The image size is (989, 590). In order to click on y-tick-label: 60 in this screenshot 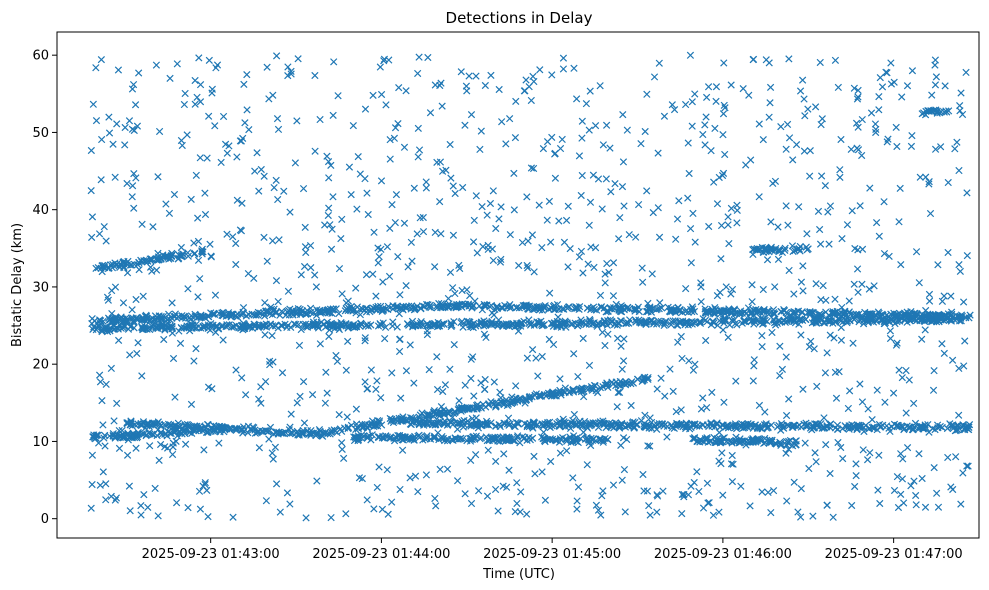, I will do `click(40, 56)`.